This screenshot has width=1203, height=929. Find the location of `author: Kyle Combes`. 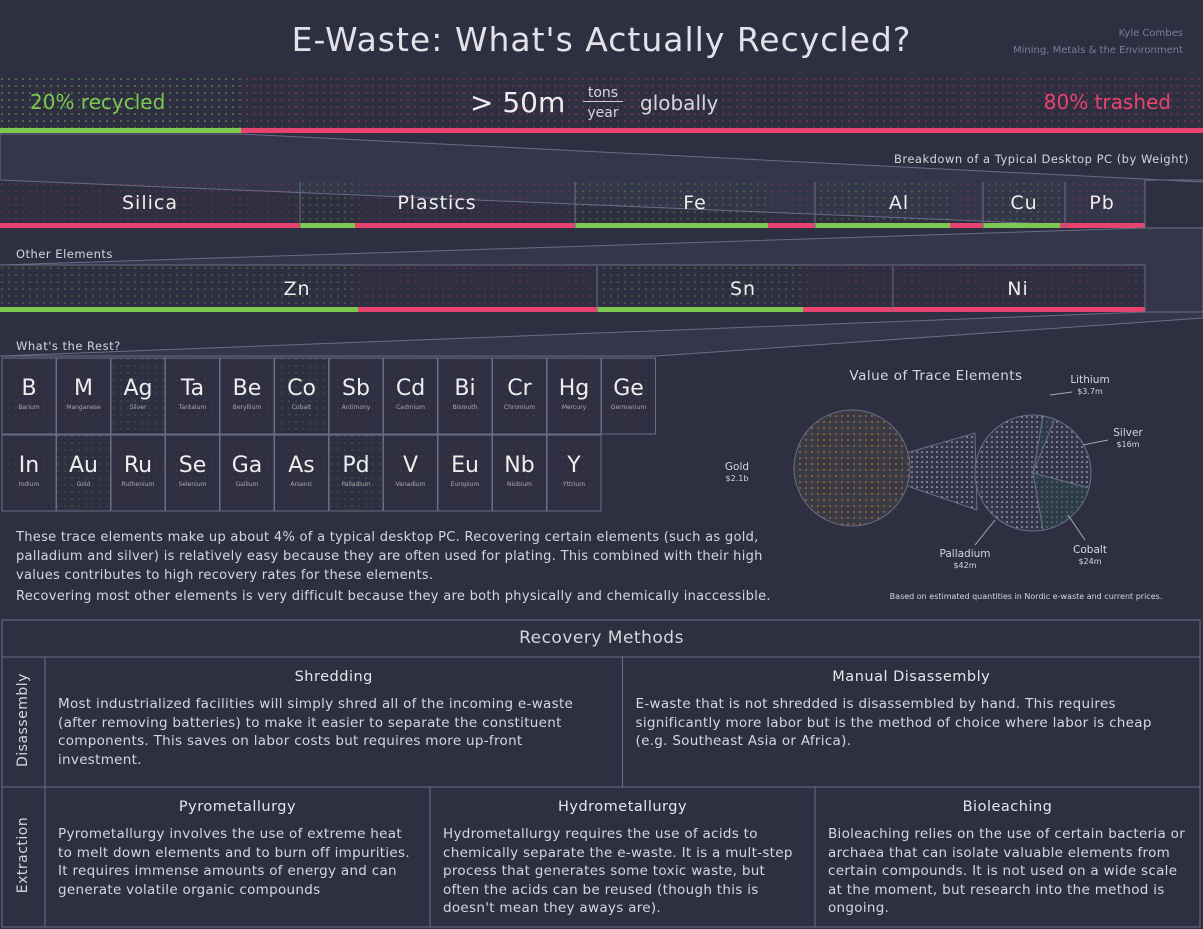

author: Kyle Combes is located at coordinates (1150, 33).